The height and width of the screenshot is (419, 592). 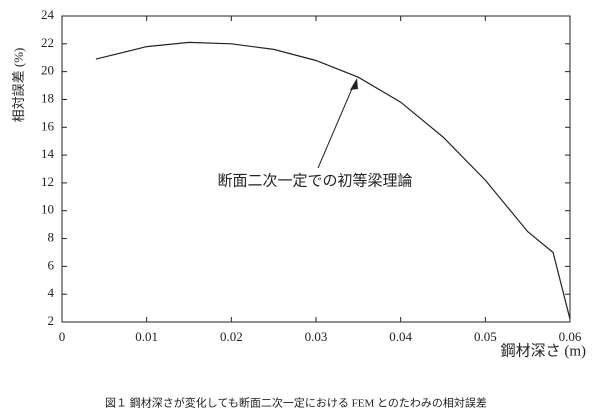 What do you see at coordinates (48, 125) in the screenshot?
I see `y-tick-label: 16` at bounding box center [48, 125].